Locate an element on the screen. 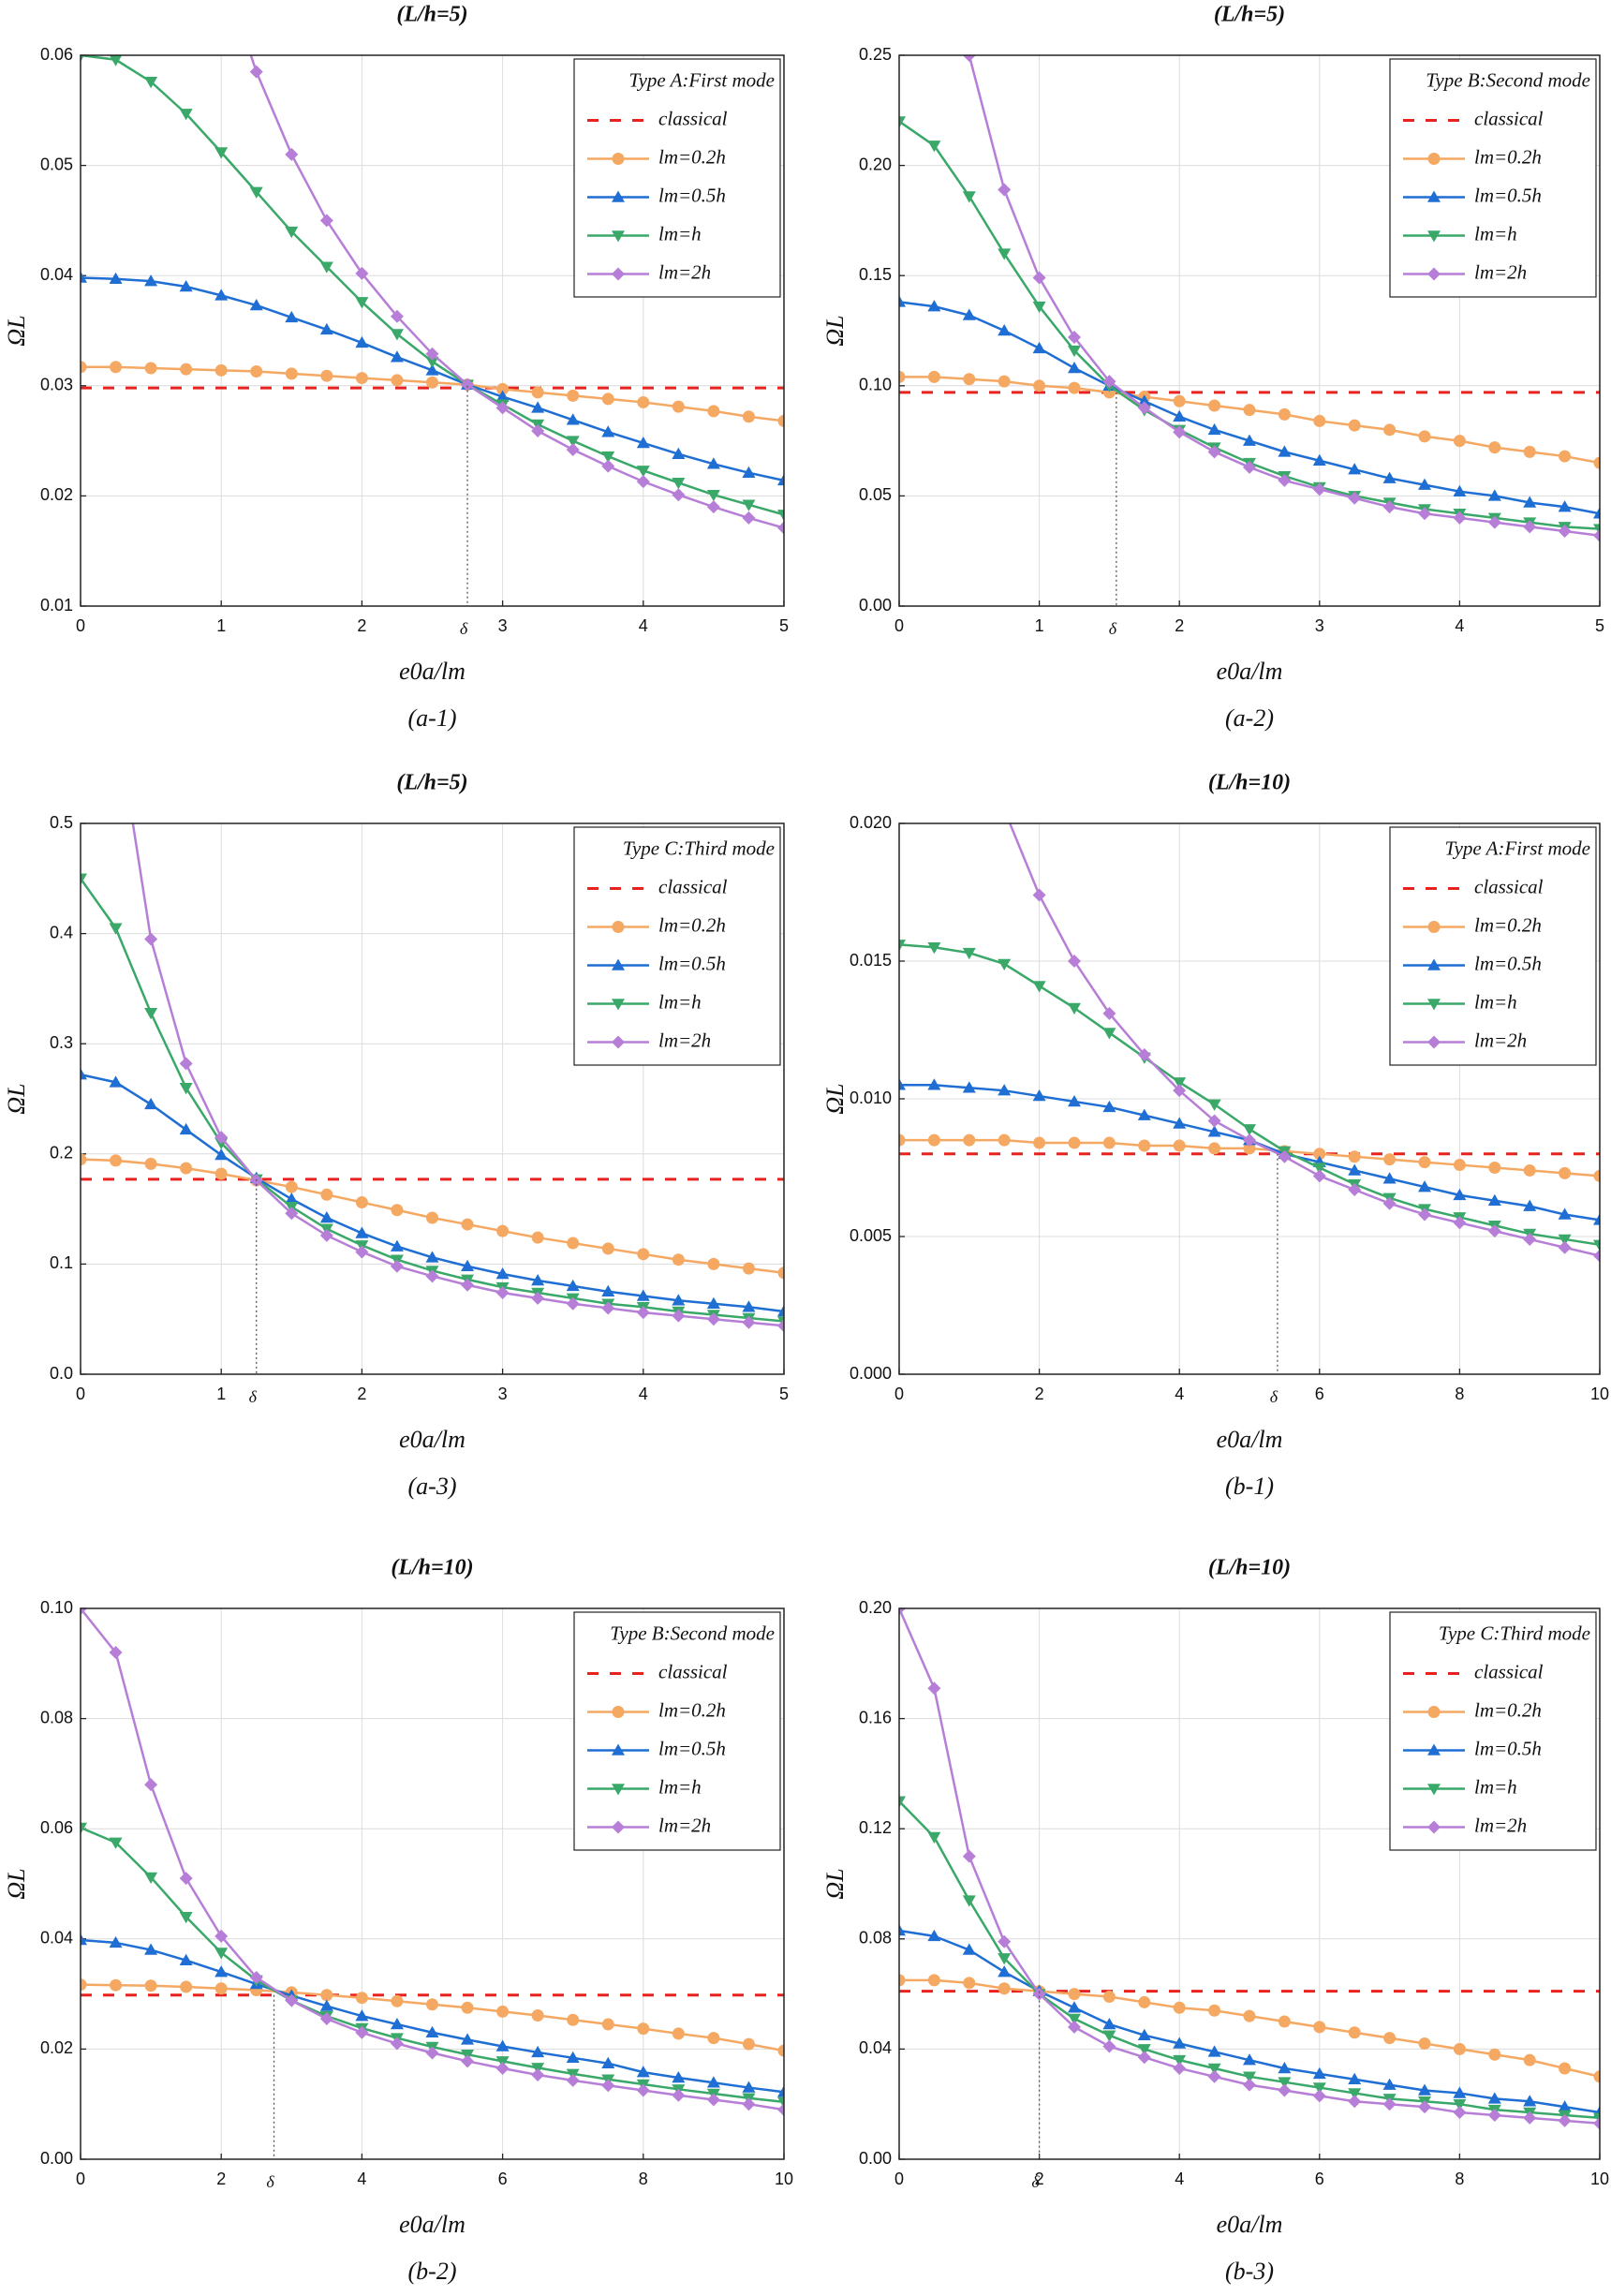 This screenshot has width=1611, height=2296. y-tick-label: 0.02 is located at coordinates (56, 494).